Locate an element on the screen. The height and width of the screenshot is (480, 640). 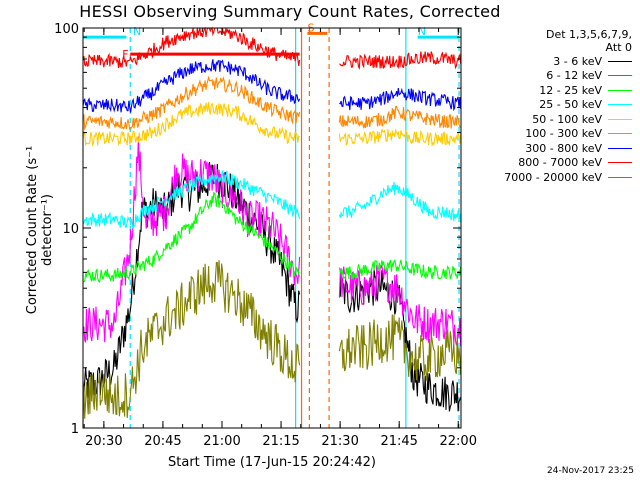
legend-item: 800 - 7000 keV is located at coordinates (554, 163).